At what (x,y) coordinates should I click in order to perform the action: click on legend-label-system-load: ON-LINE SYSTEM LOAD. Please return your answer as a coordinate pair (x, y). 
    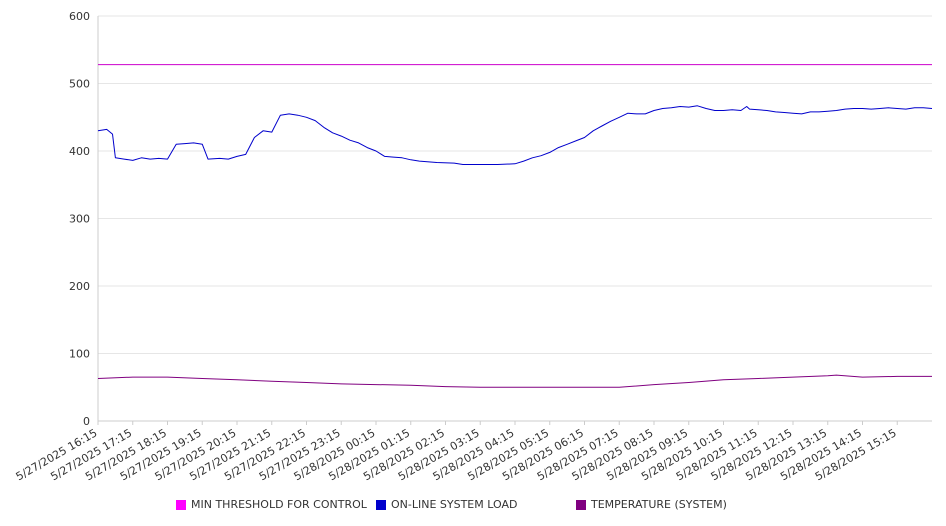
    Looking at the image, I should click on (454, 504).